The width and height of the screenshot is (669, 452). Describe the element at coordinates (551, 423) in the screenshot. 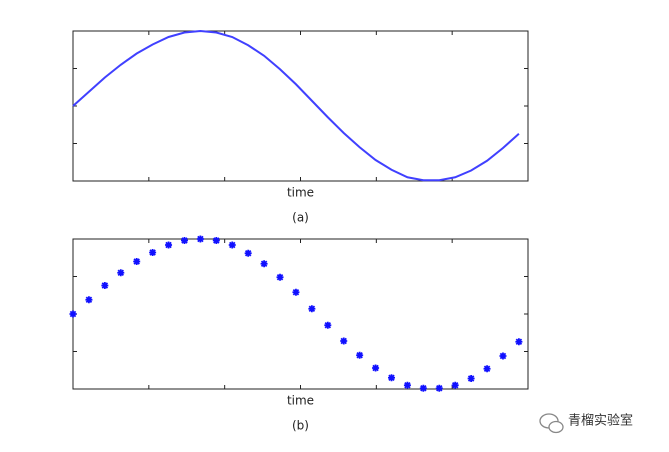

I see `watermark-icon` at that location.